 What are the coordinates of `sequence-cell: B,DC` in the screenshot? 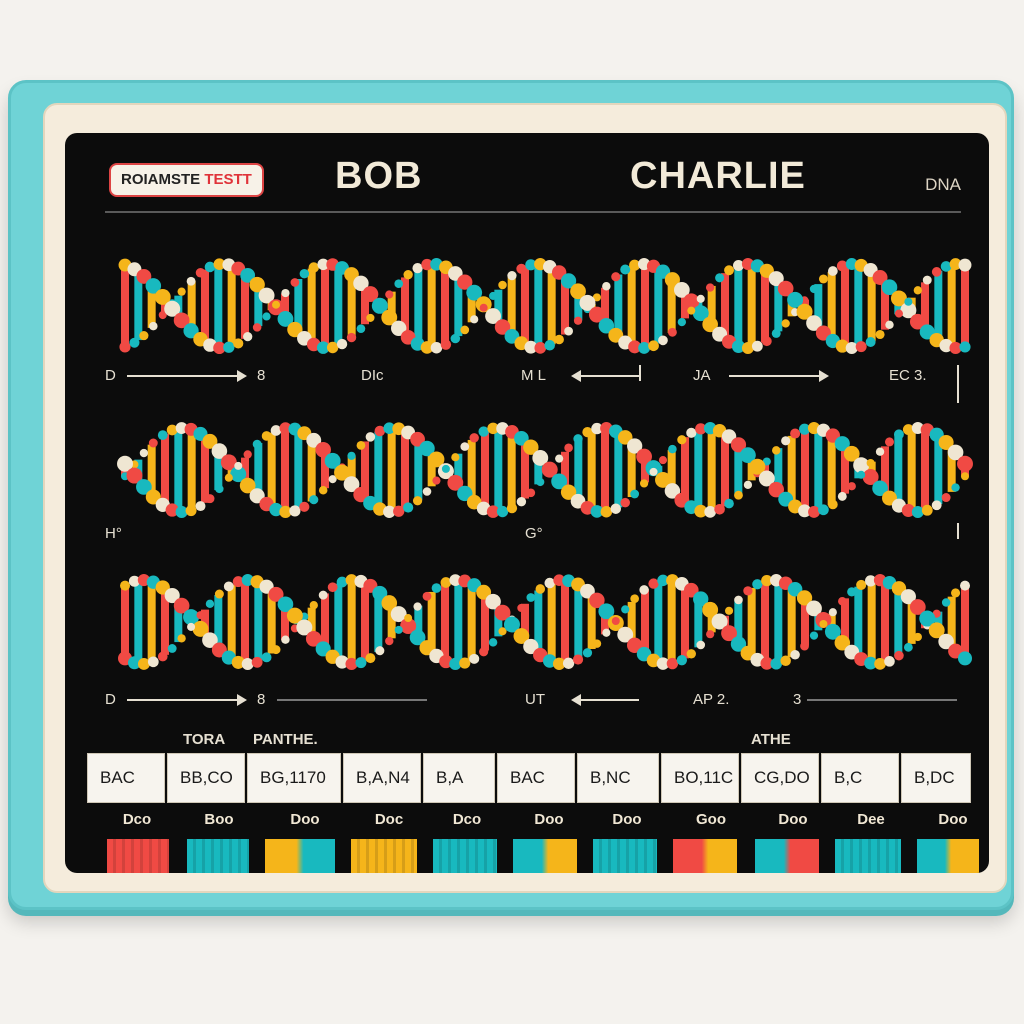 It's located at (936, 778).